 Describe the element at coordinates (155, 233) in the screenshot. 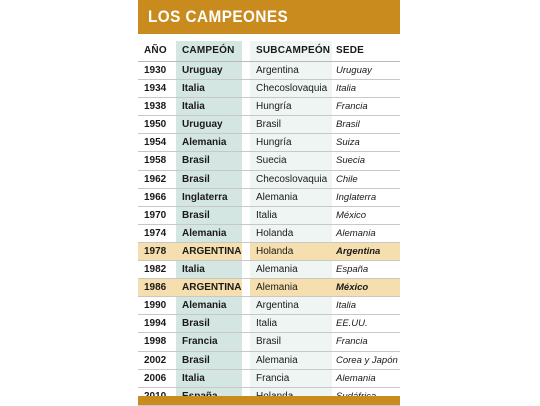

I see `year-cell: 1974` at that location.